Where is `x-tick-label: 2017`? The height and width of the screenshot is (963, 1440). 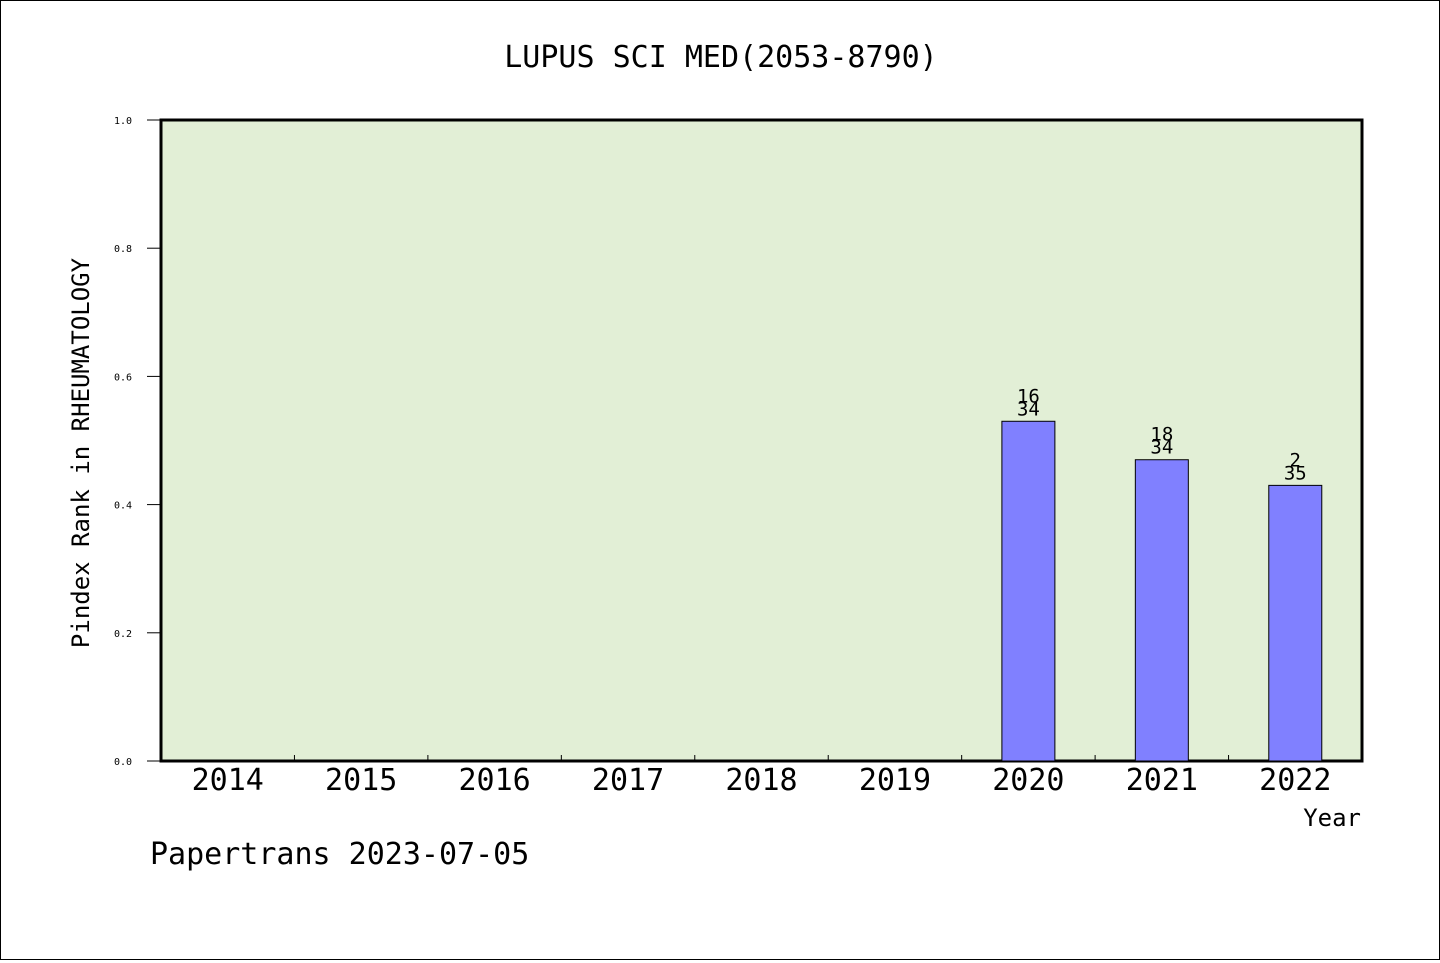
x-tick-label: 2017 is located at coordinates (628, 780).